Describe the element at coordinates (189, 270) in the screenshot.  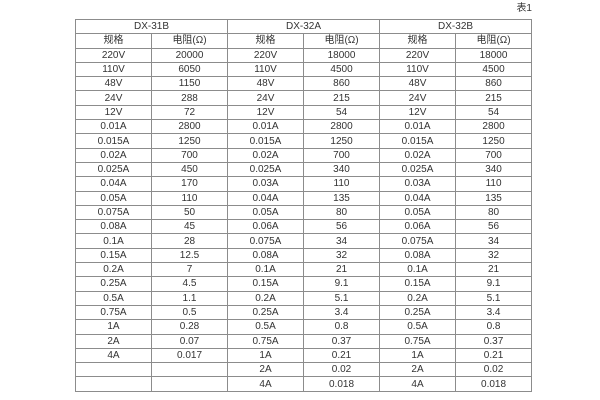
I see `resistance-cell: 7` at that location.